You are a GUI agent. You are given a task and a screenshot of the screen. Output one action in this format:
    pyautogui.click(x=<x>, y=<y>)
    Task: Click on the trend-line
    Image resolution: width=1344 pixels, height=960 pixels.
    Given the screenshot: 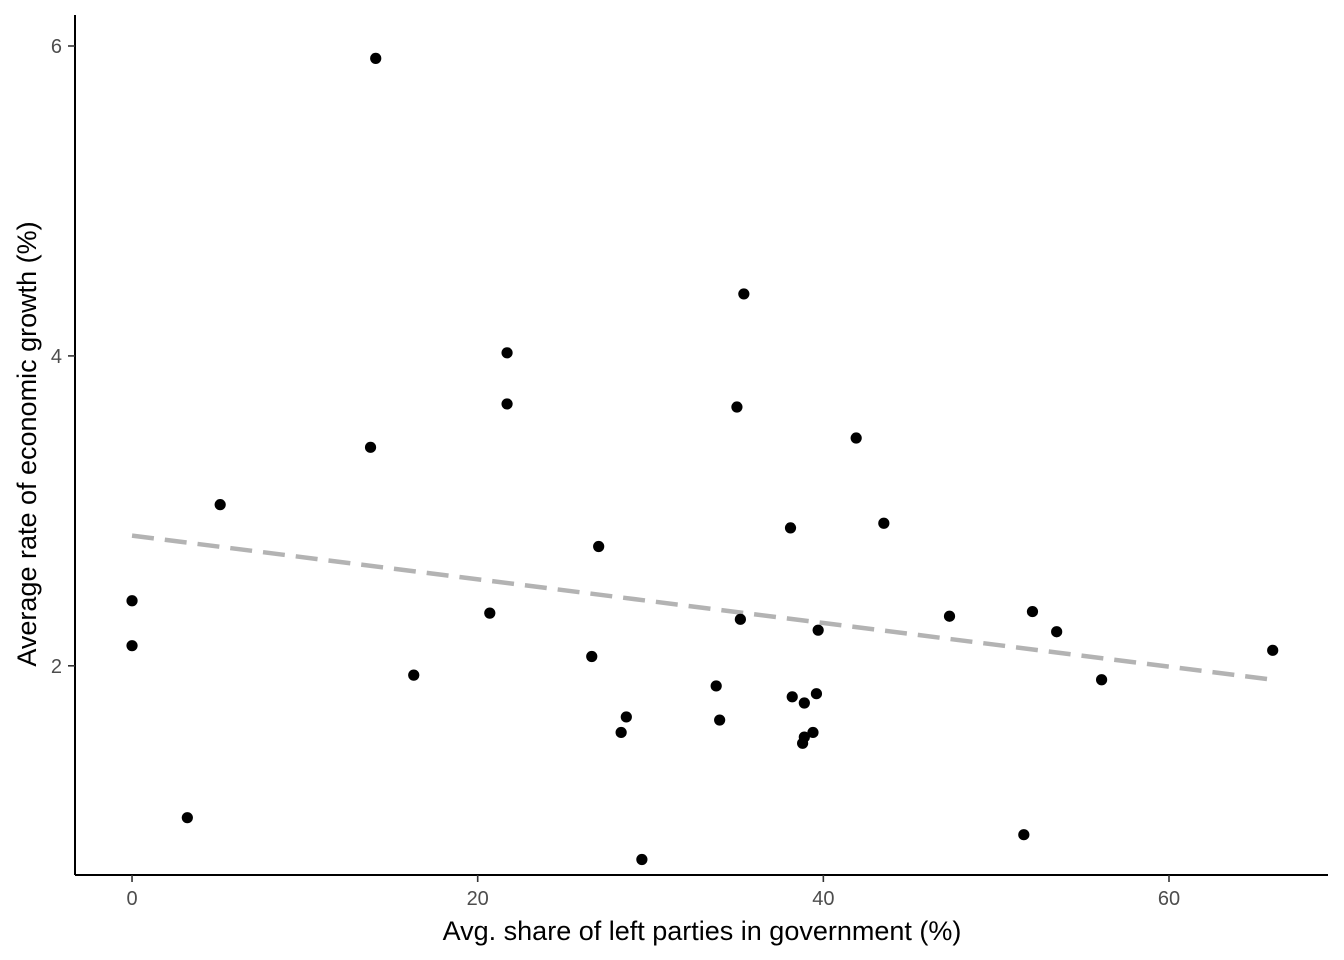 What is the action you would take?
    pyautogui.click(x=702, y=607)
    